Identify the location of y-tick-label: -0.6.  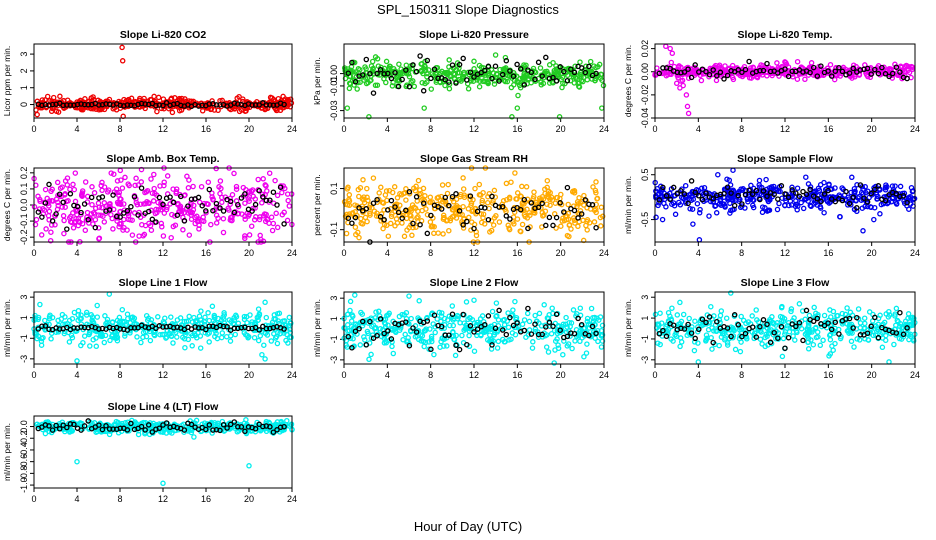
(24, 462).